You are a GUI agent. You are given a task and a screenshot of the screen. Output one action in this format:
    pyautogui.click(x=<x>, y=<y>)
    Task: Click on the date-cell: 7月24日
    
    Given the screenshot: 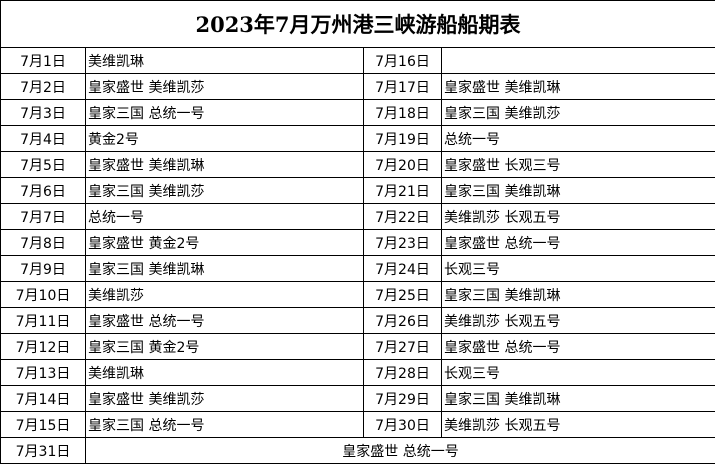 What is the action you would take?
    pyautogui.click(x=402, y=268)
    